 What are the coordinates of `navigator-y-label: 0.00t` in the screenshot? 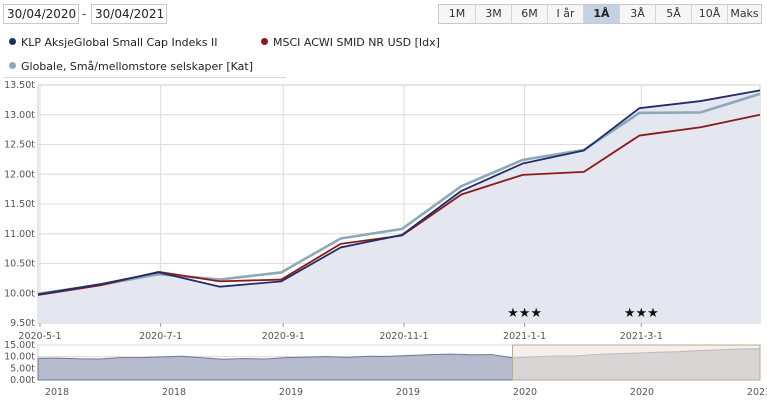 It's located at (22, 380).